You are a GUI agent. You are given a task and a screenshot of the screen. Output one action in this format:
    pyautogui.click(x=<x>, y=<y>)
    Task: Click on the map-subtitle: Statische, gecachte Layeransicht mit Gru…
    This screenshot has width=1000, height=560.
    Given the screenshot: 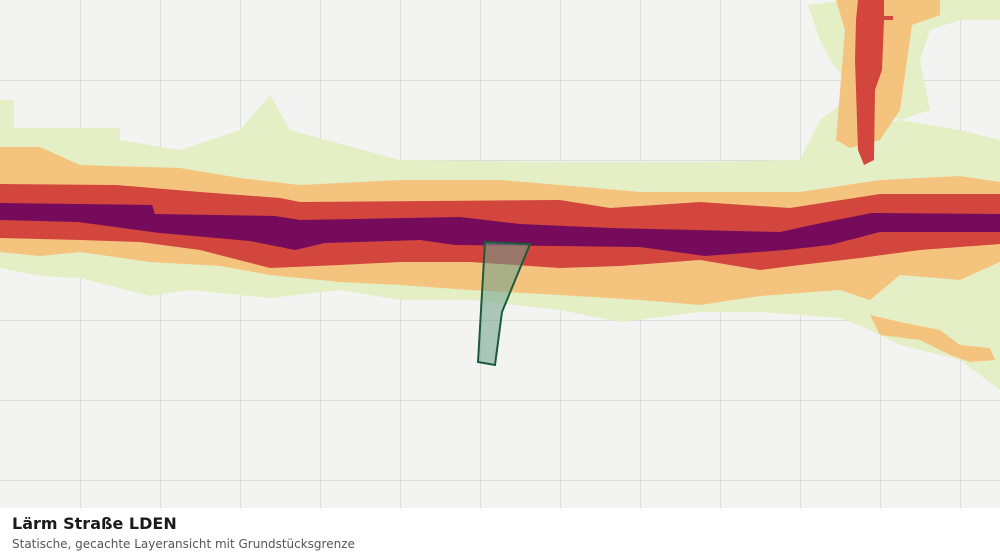 What is the action you would take?
    pyautogui.click(x=183, y=544)
    